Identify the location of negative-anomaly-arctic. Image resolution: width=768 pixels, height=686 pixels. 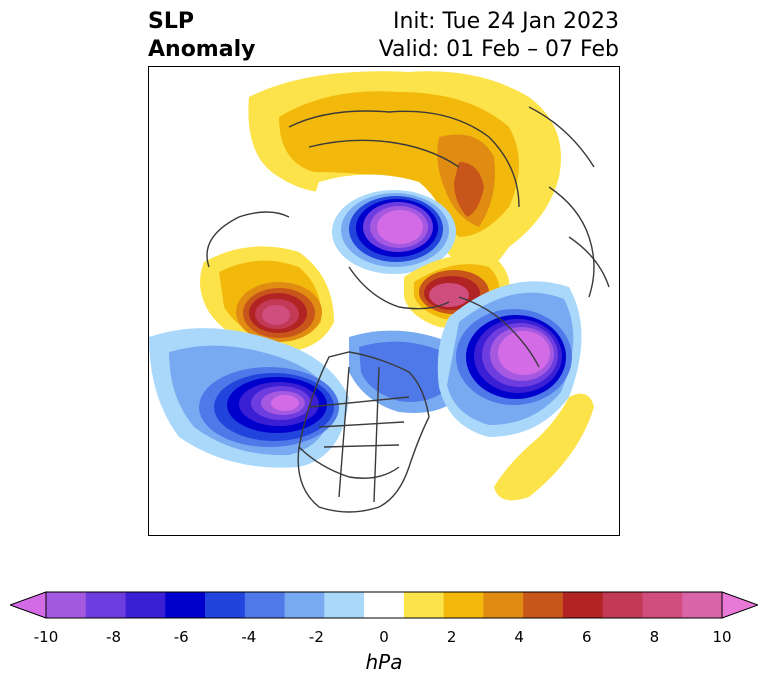
(394, 232).